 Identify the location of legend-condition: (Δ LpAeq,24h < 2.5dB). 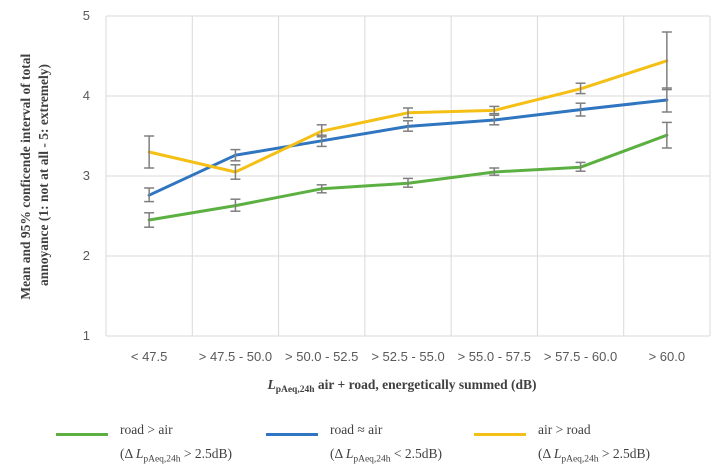
(386, 455).